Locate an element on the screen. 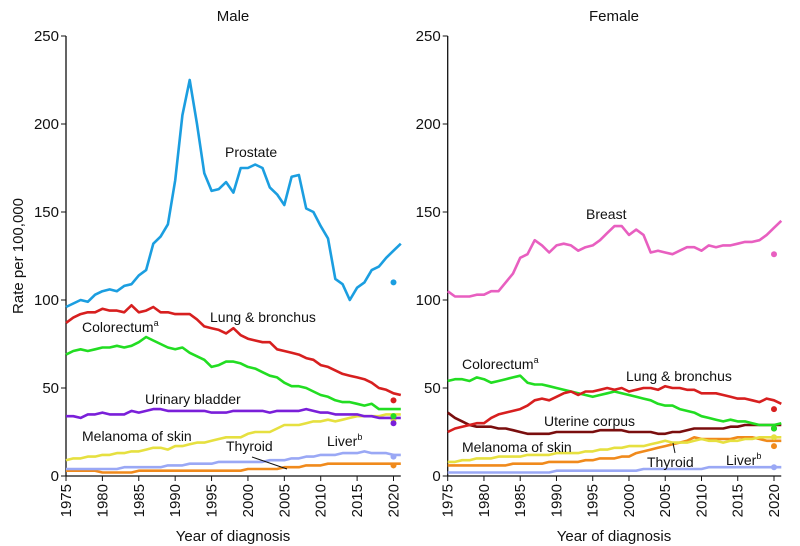  label-bladder-male: Urinary bladder is located at coordinates (193, 399).